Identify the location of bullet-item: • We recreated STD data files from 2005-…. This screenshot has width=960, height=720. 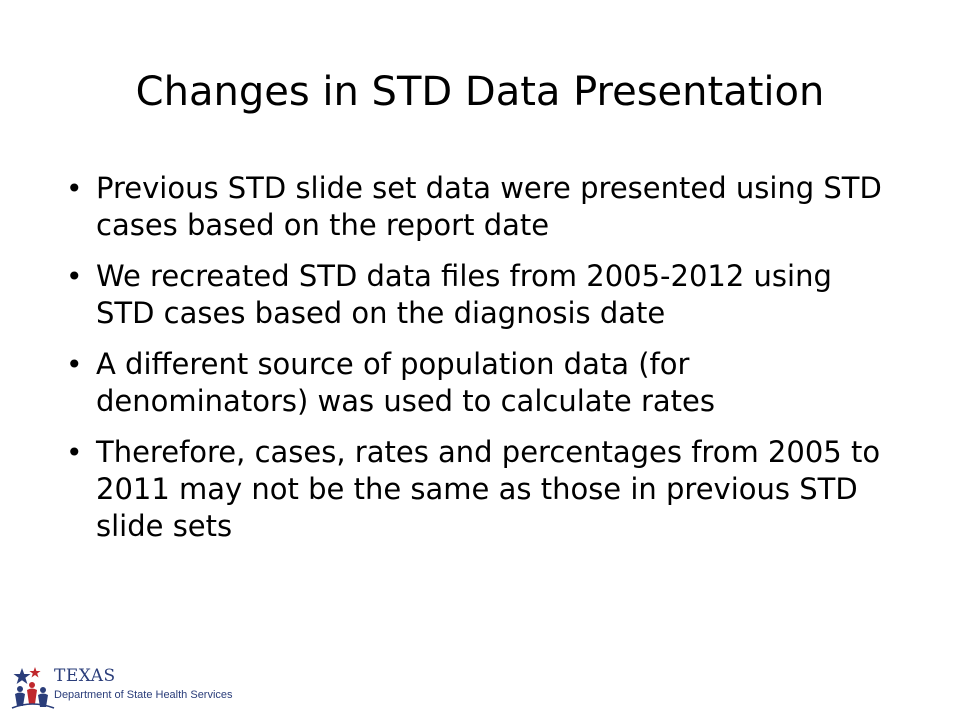
(481, 295).